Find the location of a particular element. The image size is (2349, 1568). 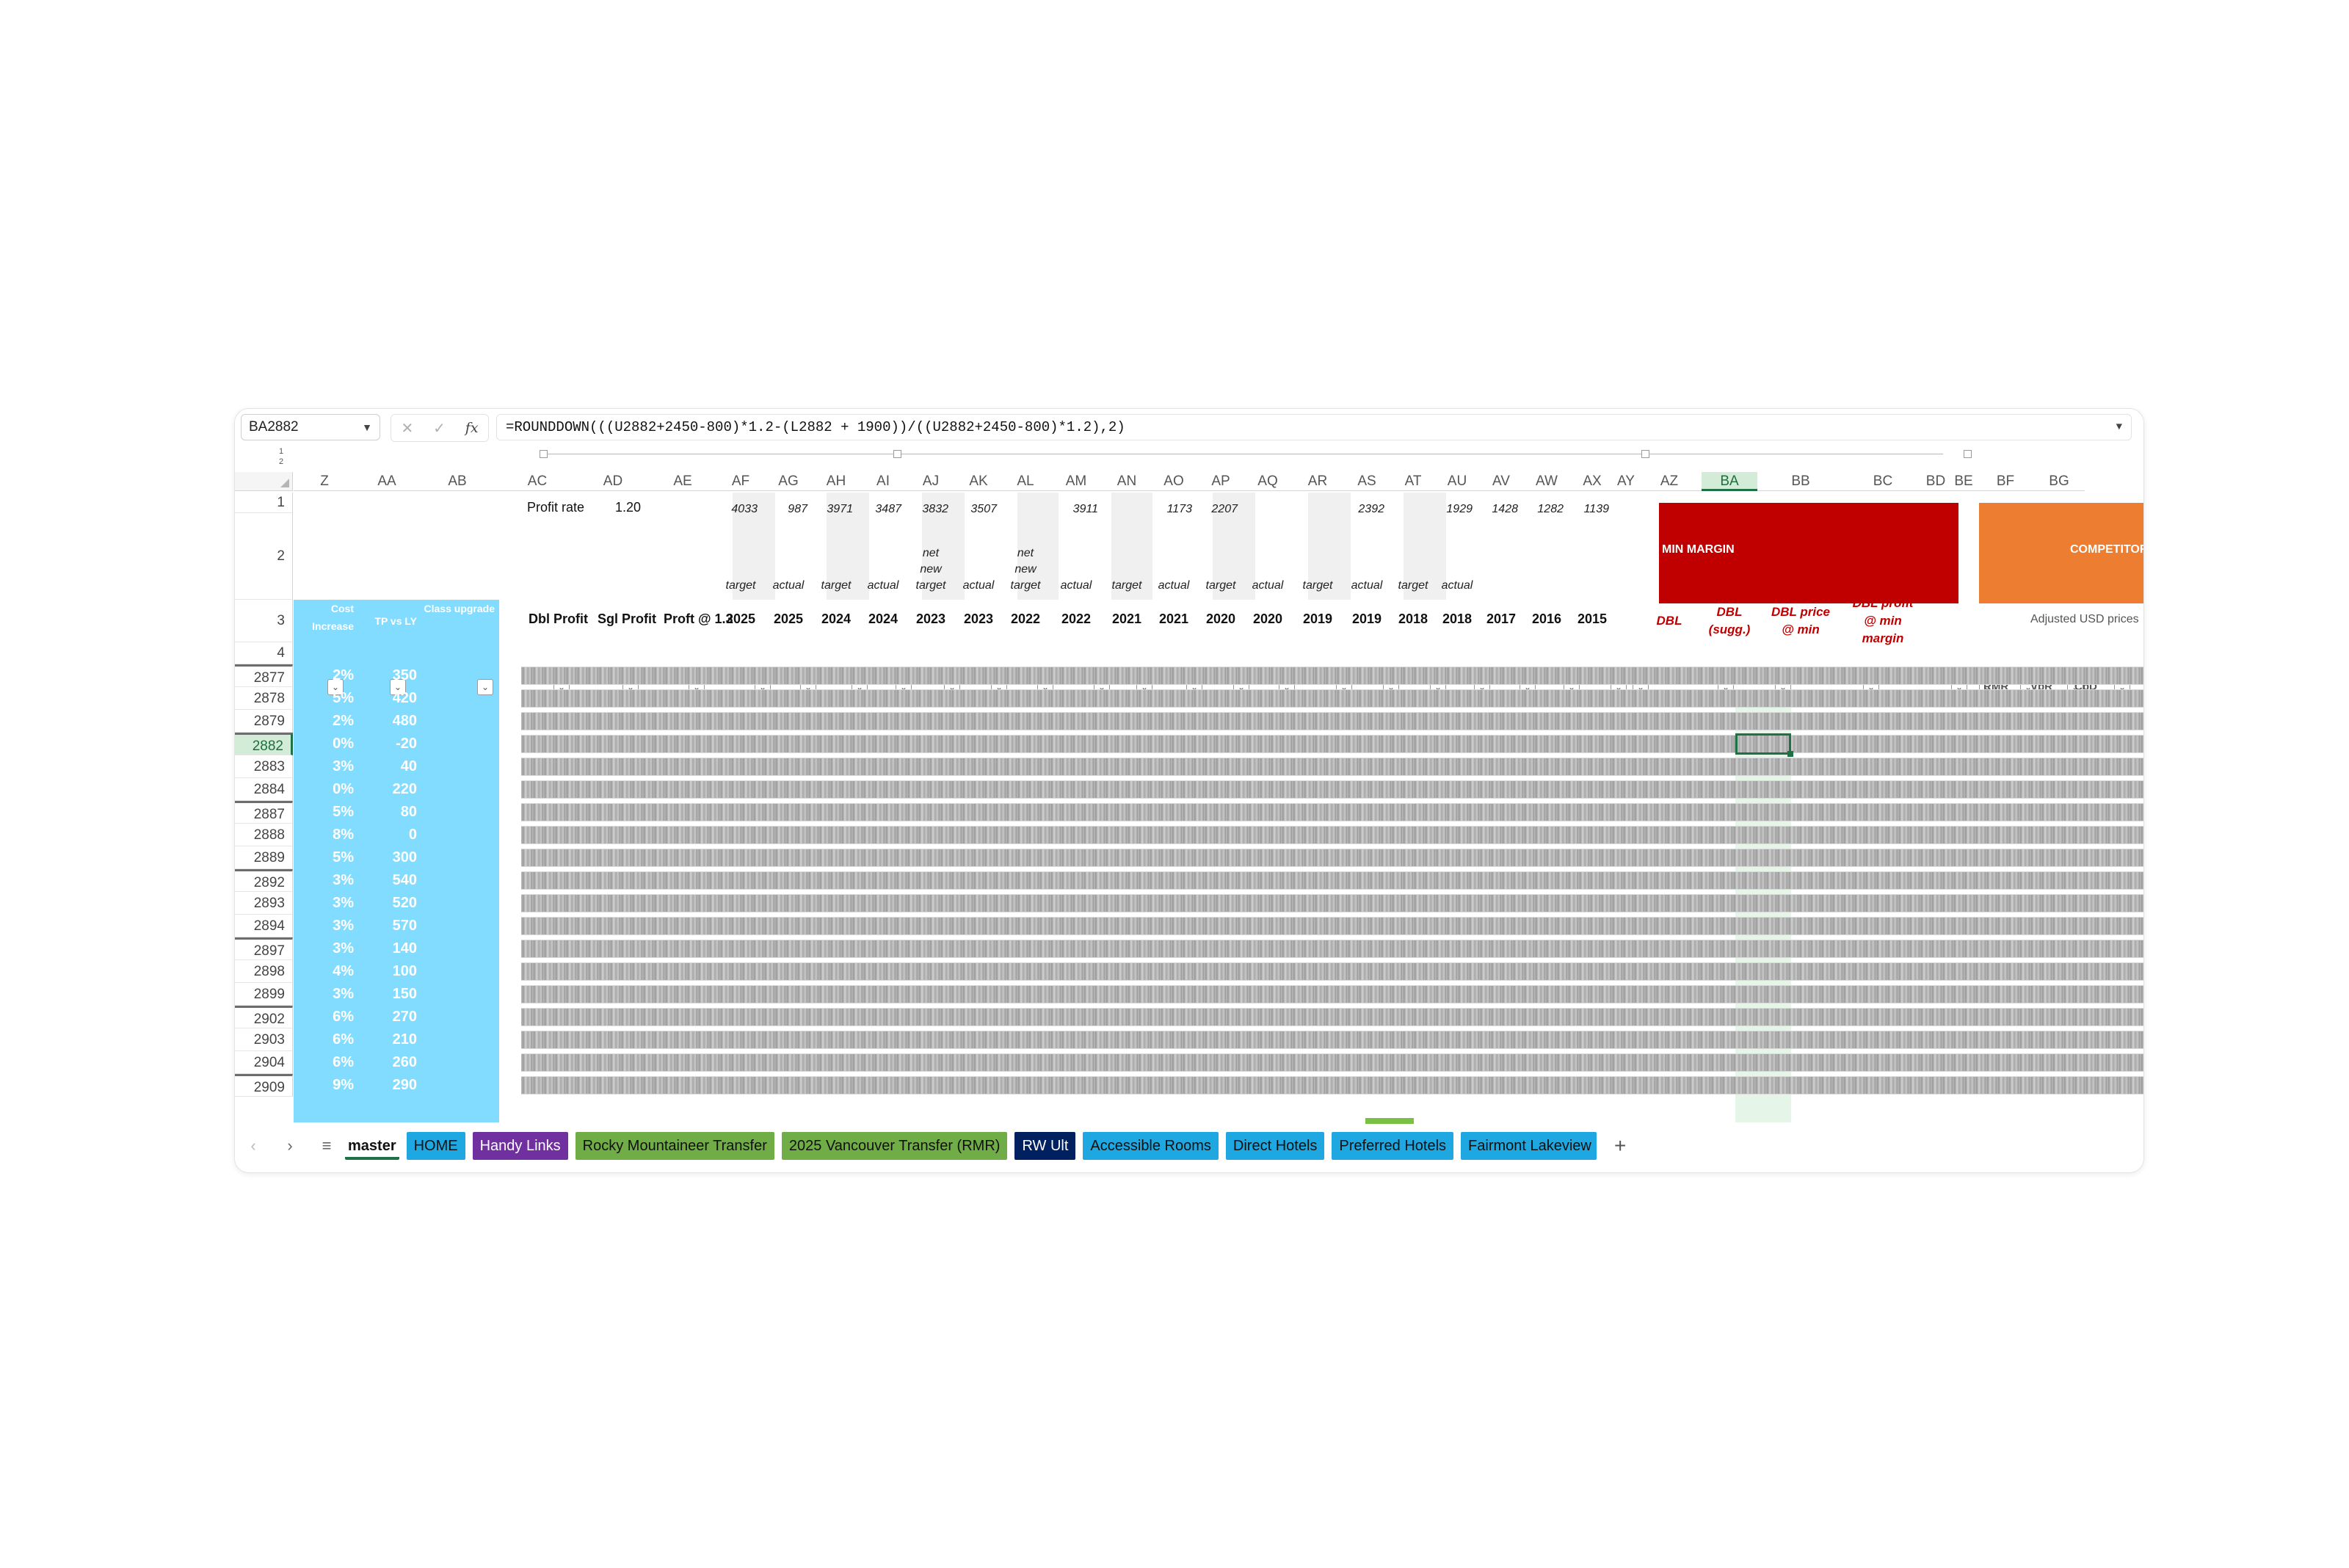

column-header-ba: BA is located at coordinates (1729, 482).